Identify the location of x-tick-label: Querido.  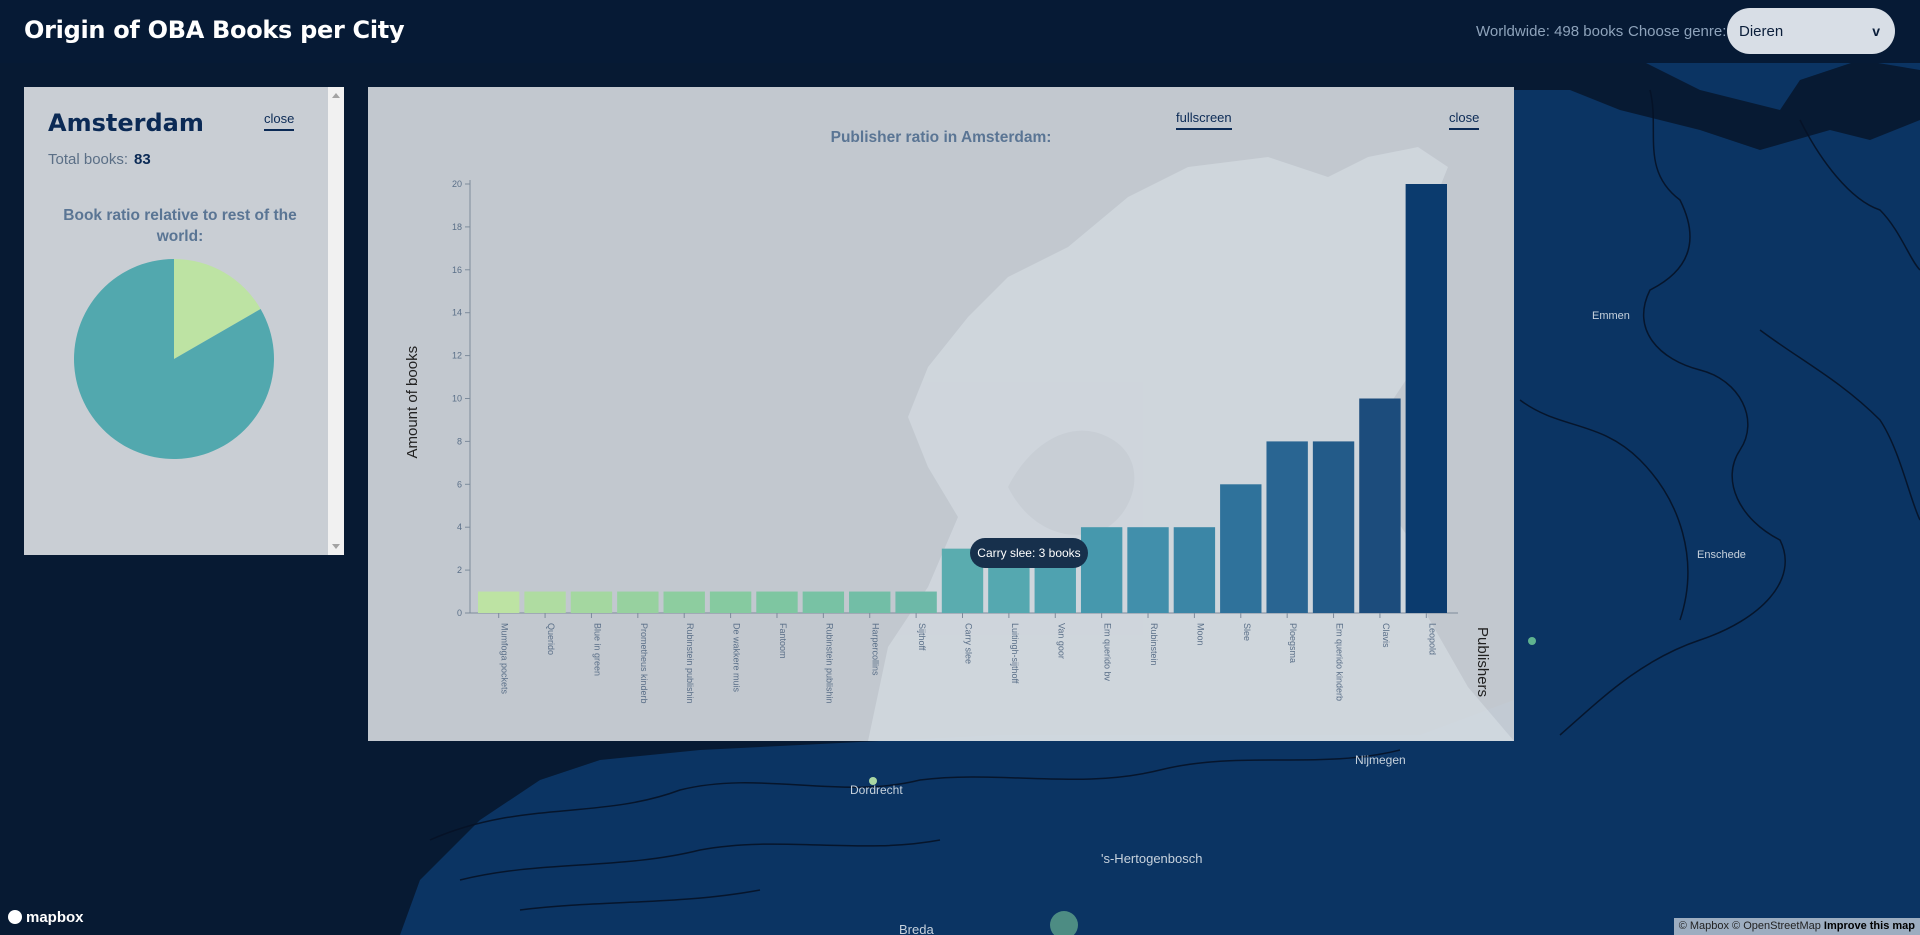
(551, 639).